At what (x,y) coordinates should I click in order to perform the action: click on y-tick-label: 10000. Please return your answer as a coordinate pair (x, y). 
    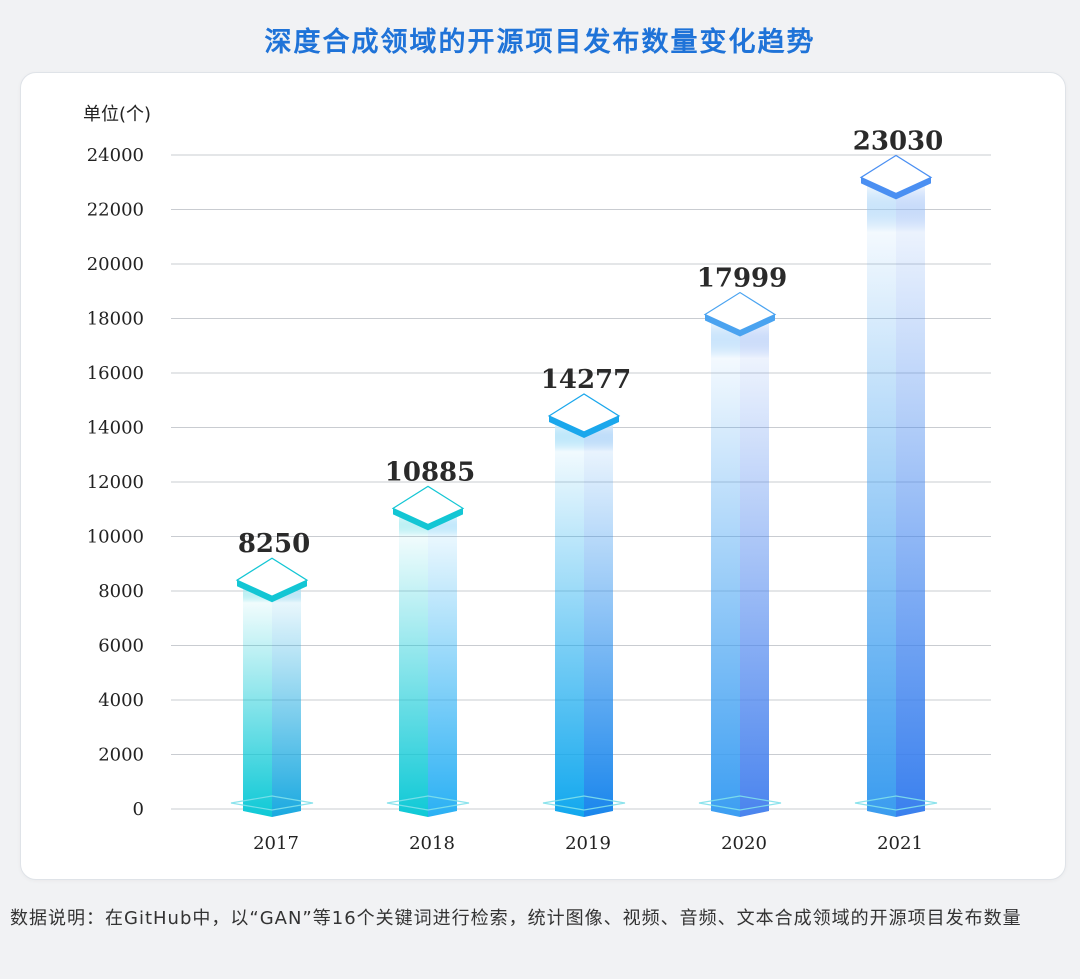
    Looking at the image, I should click on (115, 537).